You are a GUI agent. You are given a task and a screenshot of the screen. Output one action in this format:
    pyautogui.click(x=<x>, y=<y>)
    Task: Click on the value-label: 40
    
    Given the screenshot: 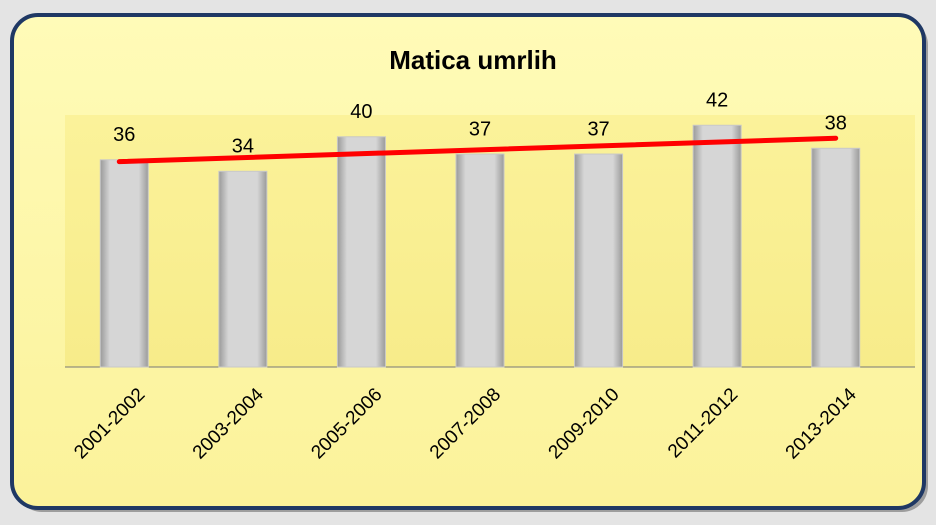 What is the action you would take?
    pyautogui.click(x=361, y=112)
    